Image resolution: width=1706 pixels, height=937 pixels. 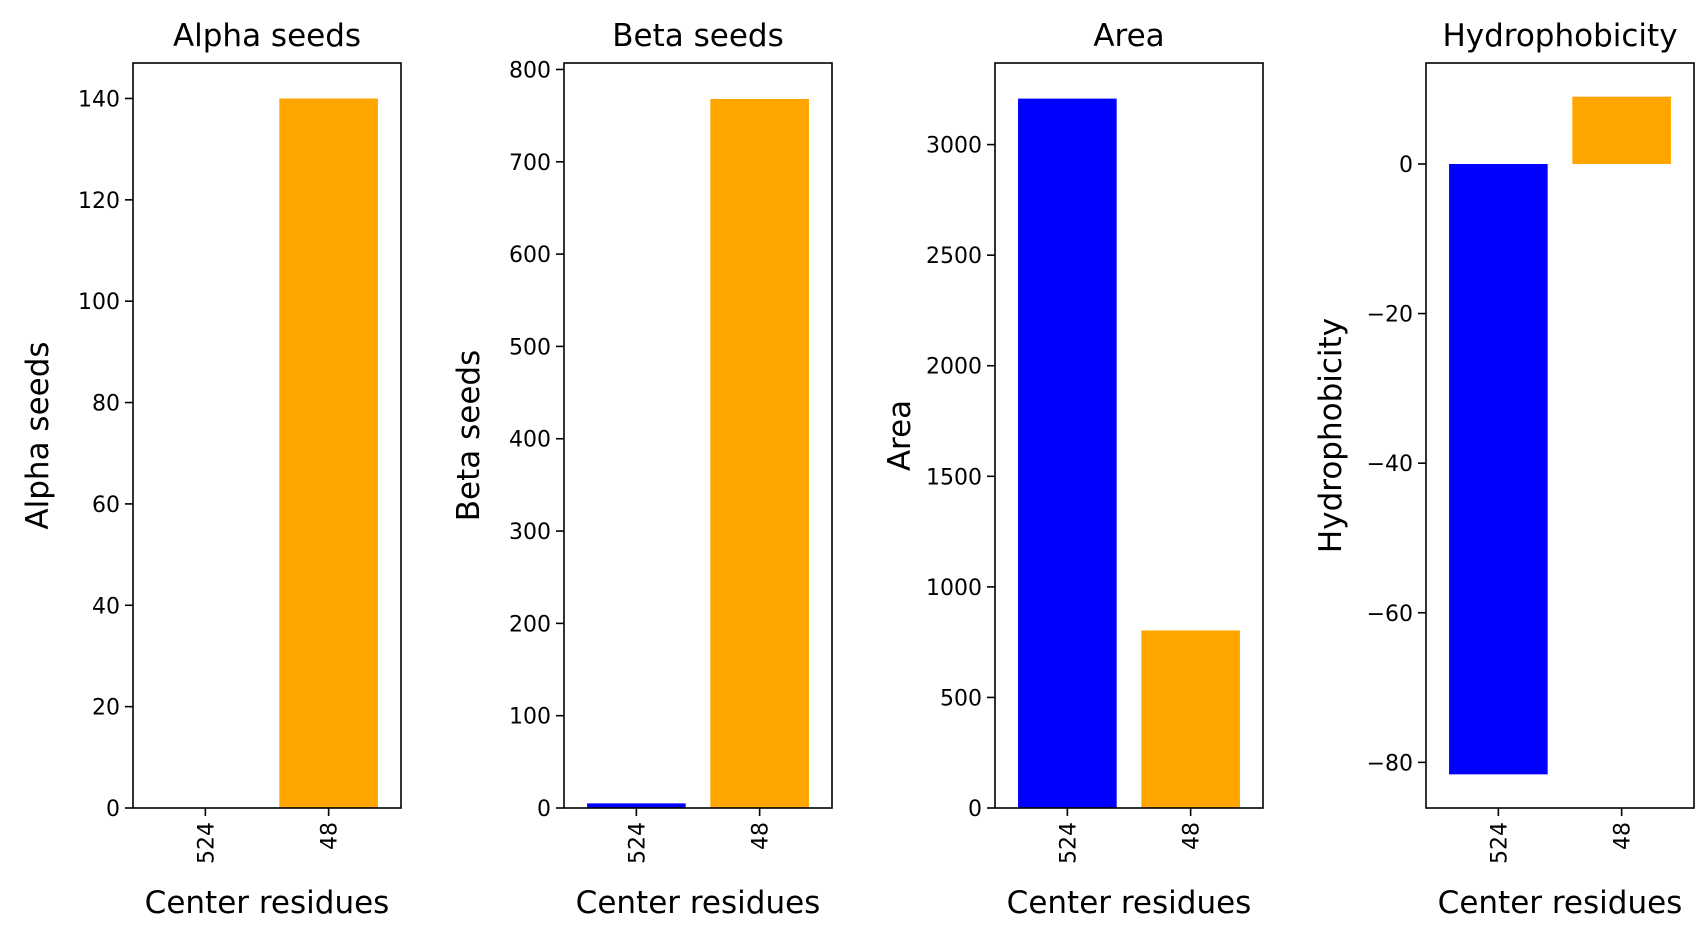 What do you see at coordinates (530, 163) in the screenshot?
I see `y-tick-label: 700` at bounding box center [530, 163].